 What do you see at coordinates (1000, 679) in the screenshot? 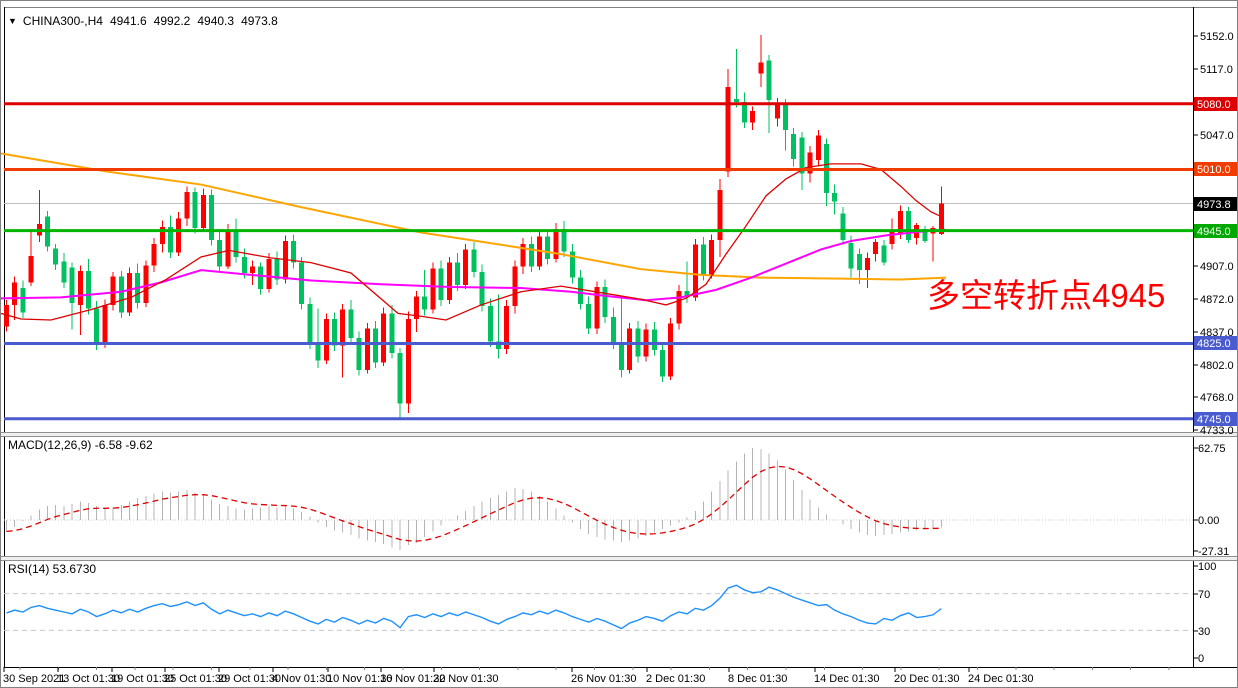
I see `time-axis-label: 24 Dec 01:30` at bounding box center [1000, 679].